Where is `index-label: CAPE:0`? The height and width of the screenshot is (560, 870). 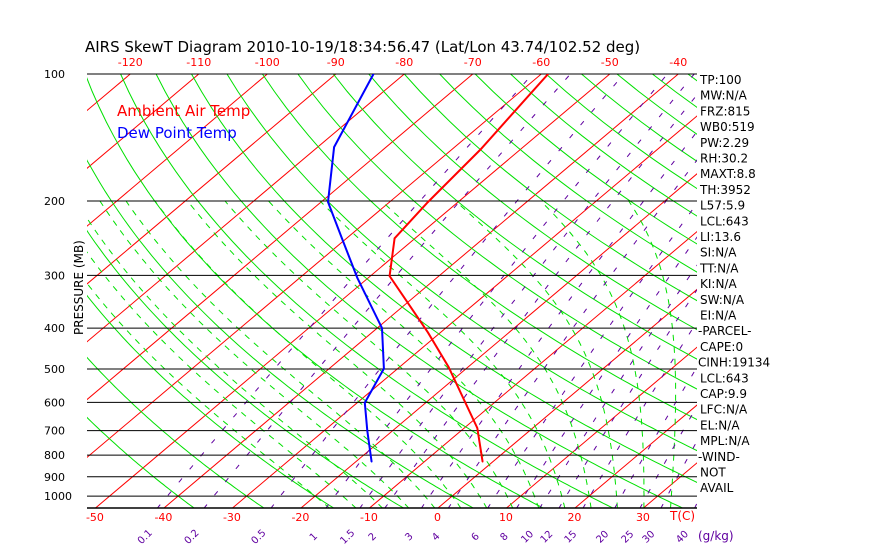
index-label: CAPE:0 is located at coordinates (721, 347).